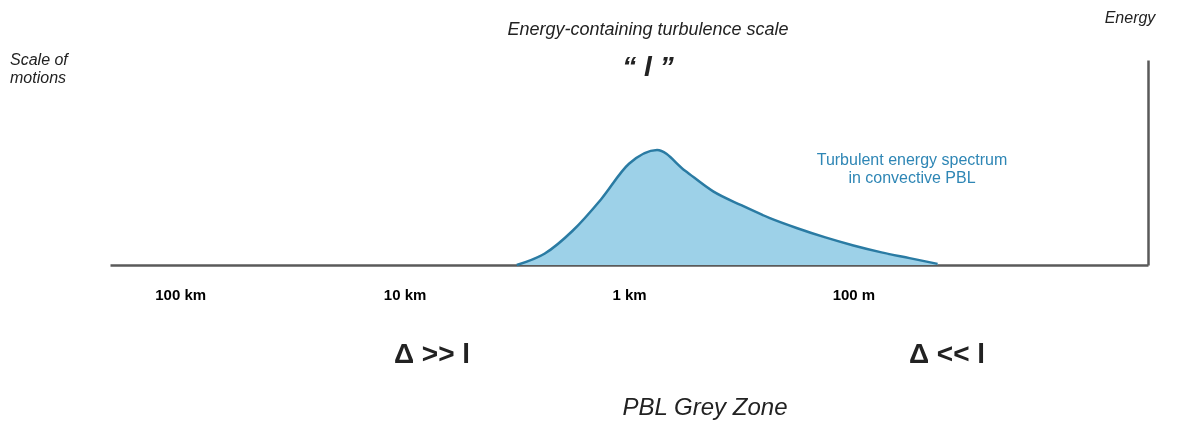 The image size is (1184, 423). Describe the element at coordinates (648, 29) in the screenshot. I see `text: Energy-containing turbulence scale` at that location.